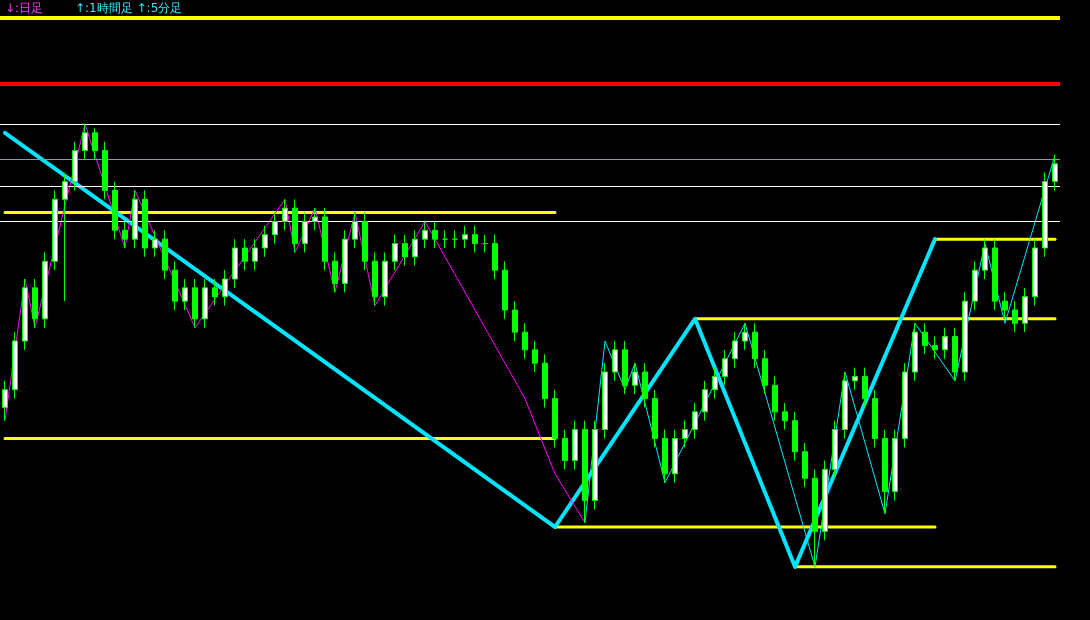  Describe the element at coordinates (129, 8) in the screenshot. I see `text: ↑:1時間足 ↑:5分足` at that location.